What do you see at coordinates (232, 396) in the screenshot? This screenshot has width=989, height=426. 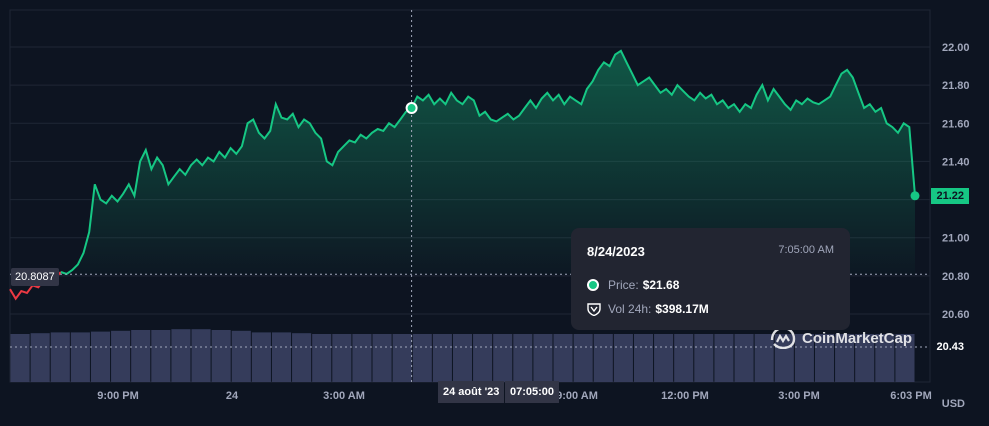 I see `x-tick-label: 24` at bounding box center [232, 396].